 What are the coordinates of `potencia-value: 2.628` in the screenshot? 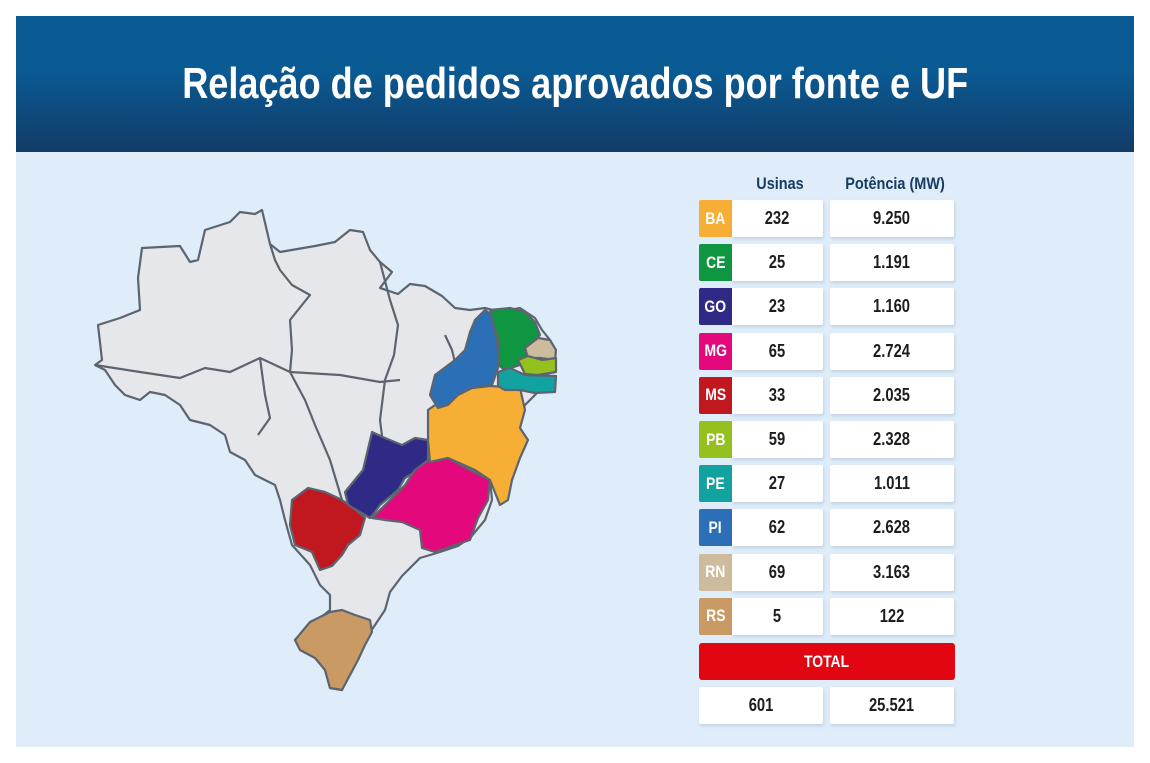 It's located at (892, 527).